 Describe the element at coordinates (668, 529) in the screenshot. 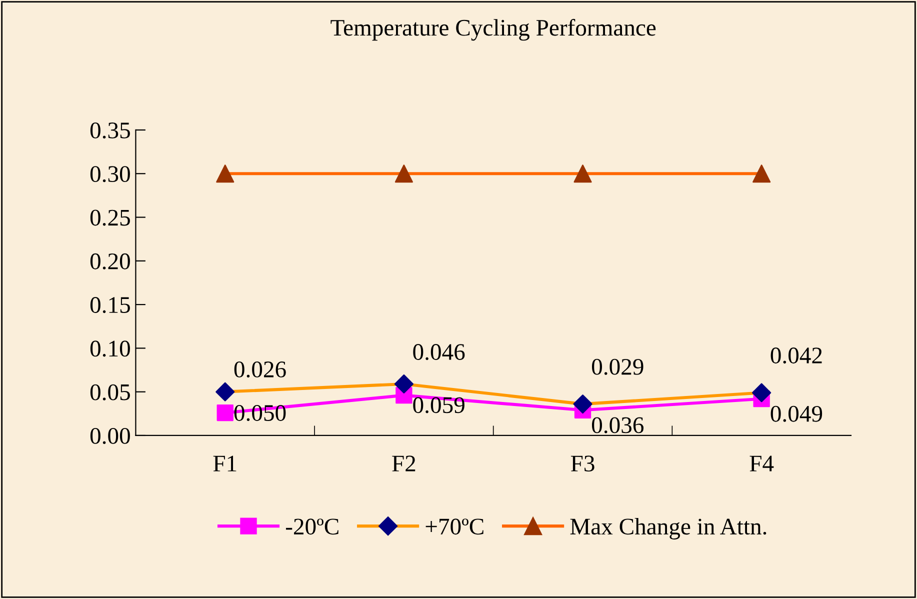

I see `legend-label: Max Change in Attn.` at that location.